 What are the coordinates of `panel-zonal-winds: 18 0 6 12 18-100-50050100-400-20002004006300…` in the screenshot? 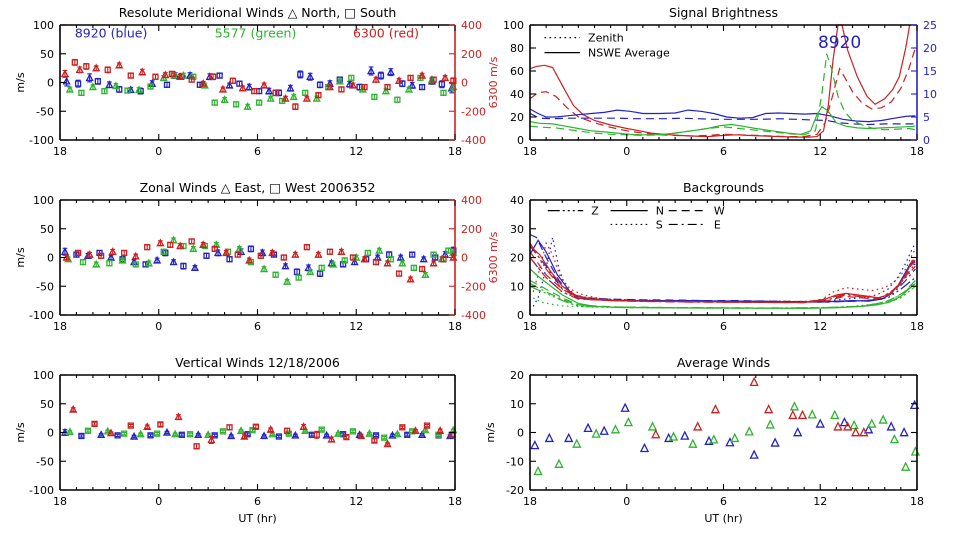 It's located at (257, 256).